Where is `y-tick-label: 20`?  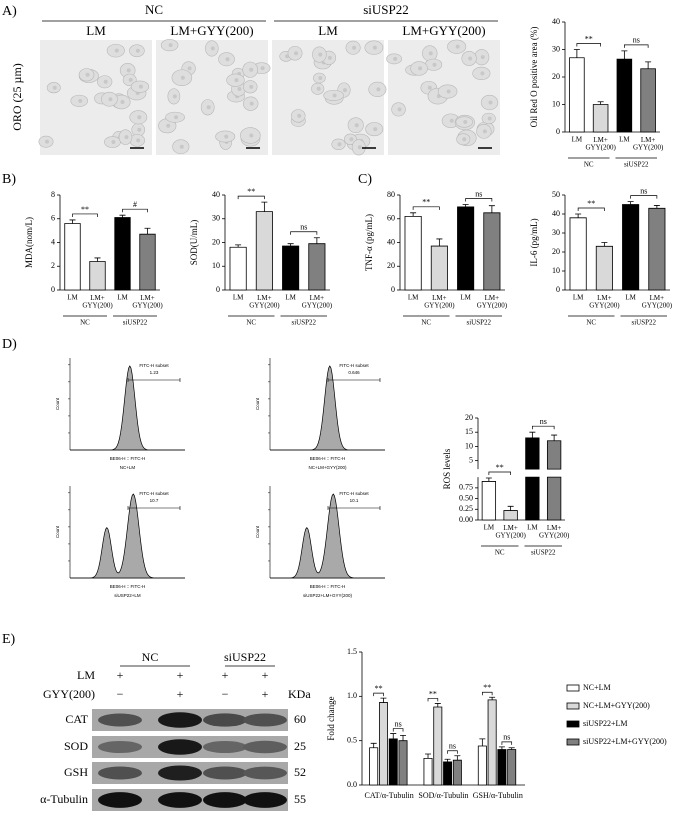 y-tick-label: 20 is located at coordinates (391, 265).